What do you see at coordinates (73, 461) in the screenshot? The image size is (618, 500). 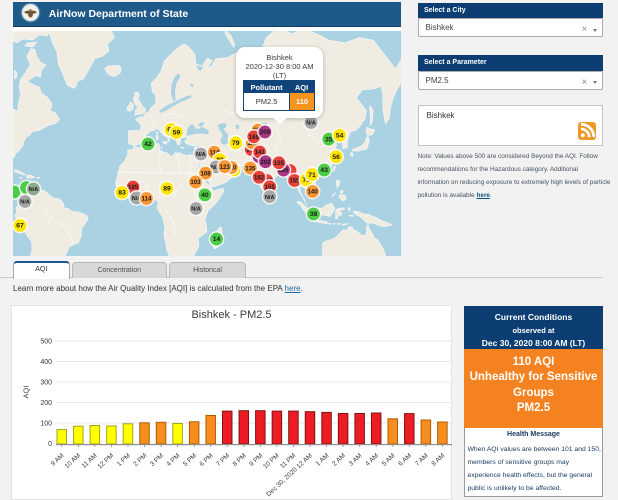 I see `svg-text: 10 AM` at bounding box center [73, 461].